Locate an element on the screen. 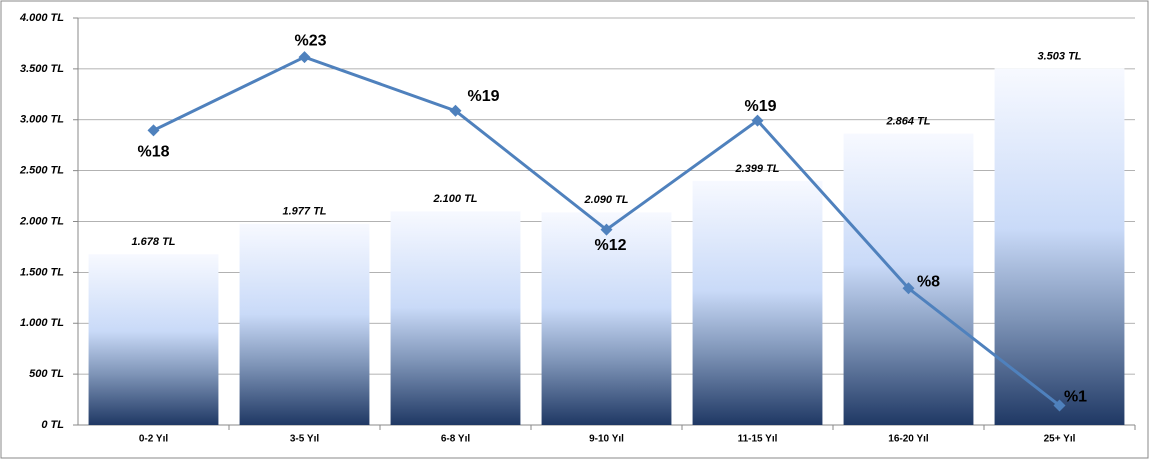 The image size is (1151, 462). y-tick-label: 2.500 TL is located at coordinates (41, 171).